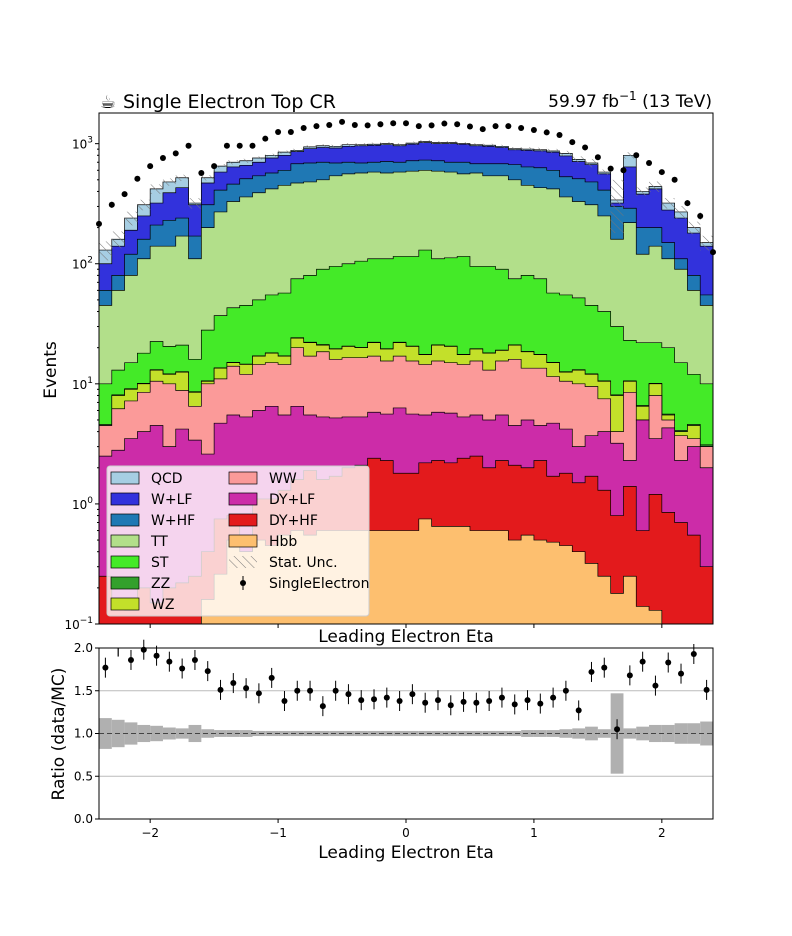 This screenshot has width=792, height=936. What do you see at coordinates (534, 833) in the screenshot?
I see `ratio-x-tick-label: 1` at bounding box center [534, 833].